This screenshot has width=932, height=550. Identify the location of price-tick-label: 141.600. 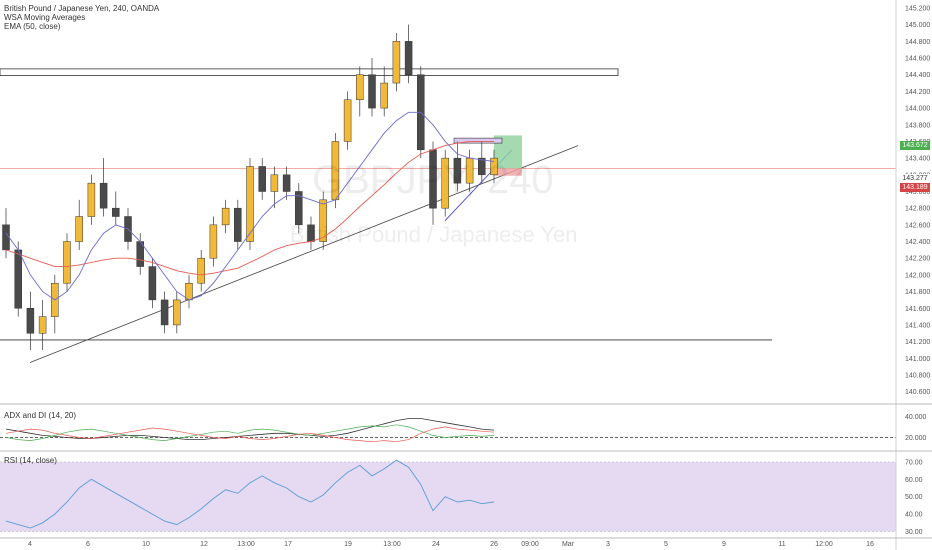
(917, 309).